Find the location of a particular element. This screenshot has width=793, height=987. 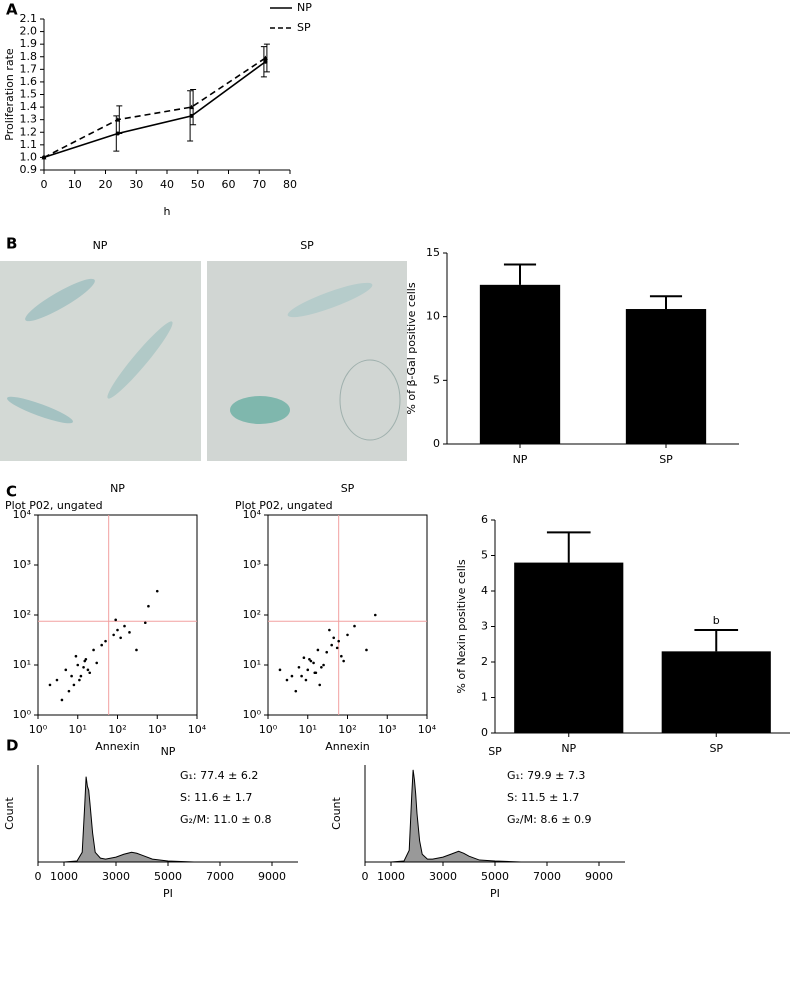

legend-label: SP is located at coordinates (304, 27).